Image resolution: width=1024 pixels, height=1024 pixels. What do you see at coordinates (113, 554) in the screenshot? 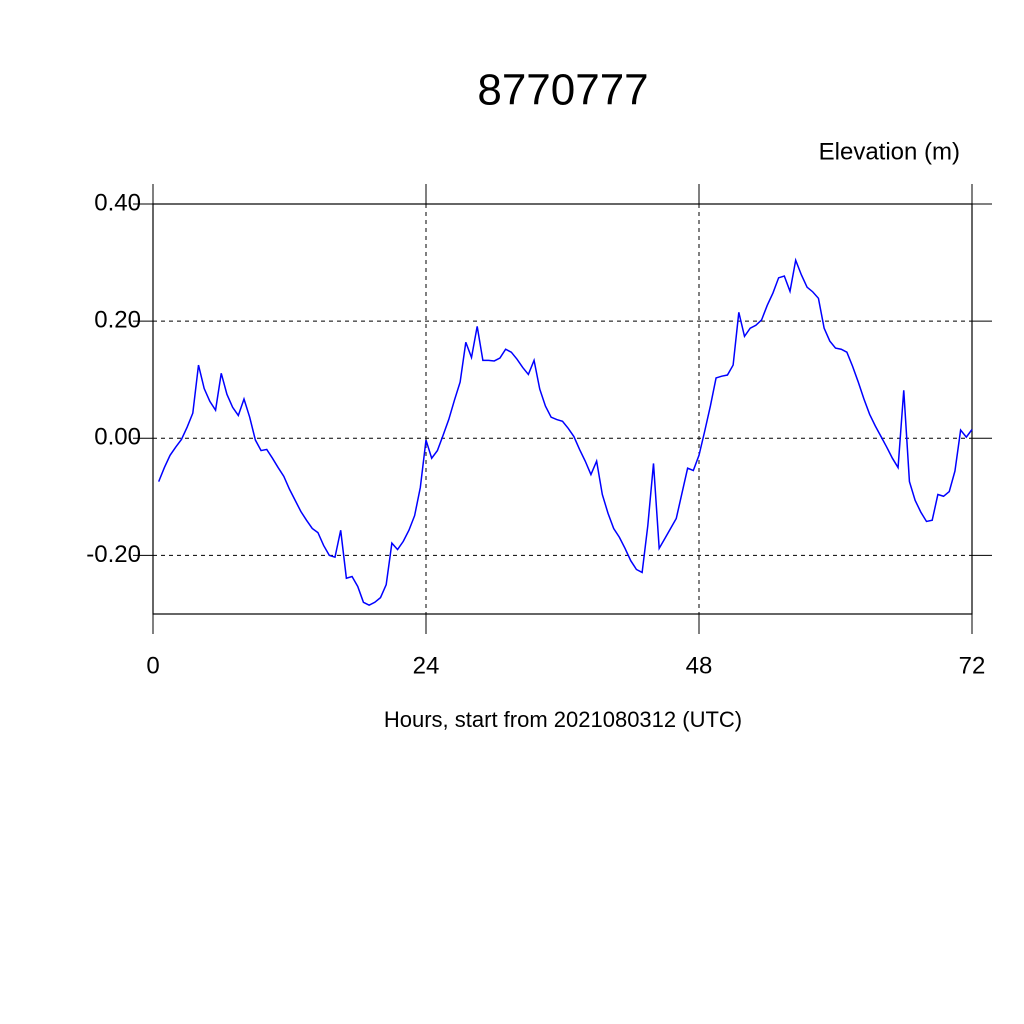
I see `y-tick-label: -0.20` at bounding box center [113, 554].